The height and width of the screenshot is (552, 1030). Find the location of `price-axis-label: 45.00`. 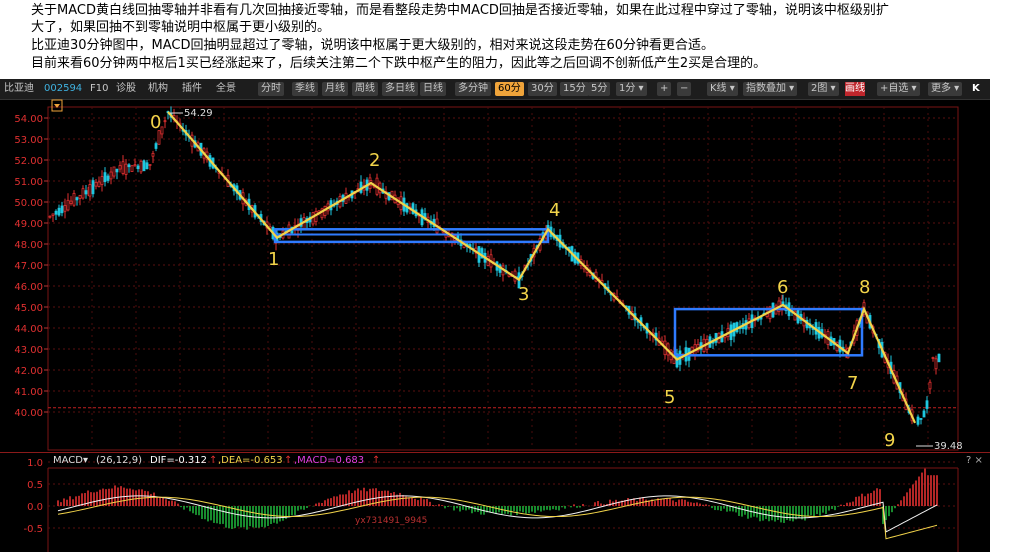

price-axis-label: 45.00 is located at coordinates (28, 308).